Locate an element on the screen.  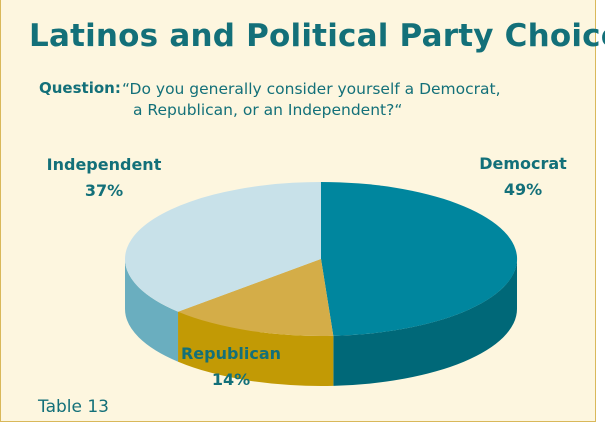
label-democrat-name: Democrat is located at coordinates (523, 164).